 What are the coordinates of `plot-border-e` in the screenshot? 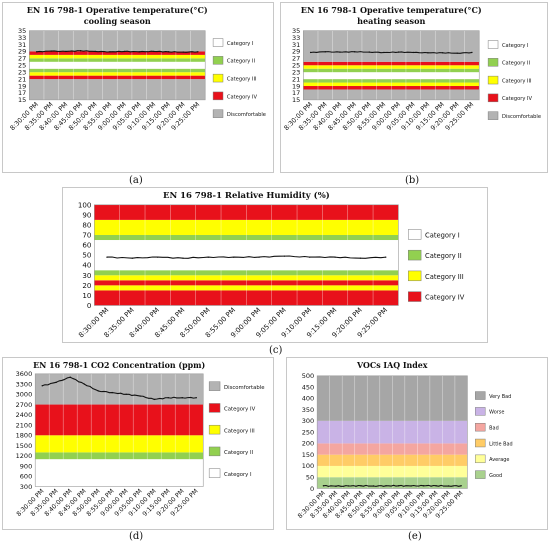 It's located at (392, 432).